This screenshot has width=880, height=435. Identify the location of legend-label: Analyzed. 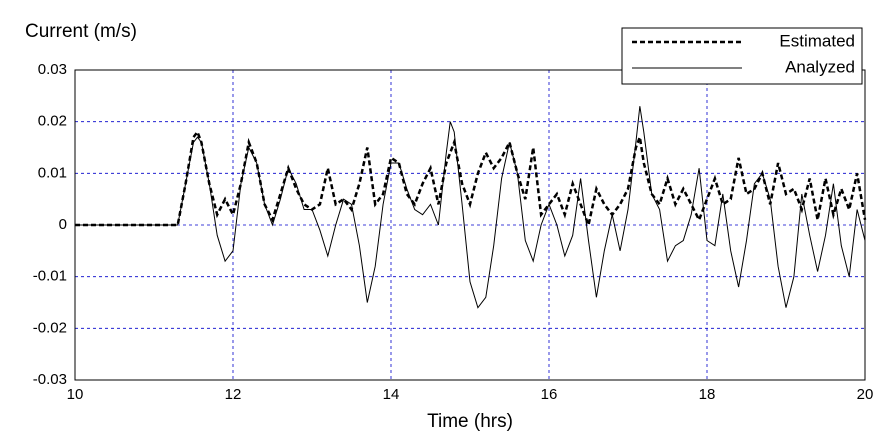
(820, 66).